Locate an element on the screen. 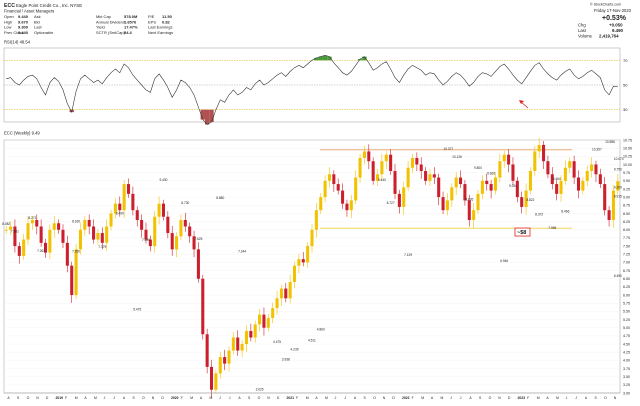 Image resolution: width=640 pixels, height=406 pixels. price-tick-label: 9.50 is located at coordinates (626, 181).